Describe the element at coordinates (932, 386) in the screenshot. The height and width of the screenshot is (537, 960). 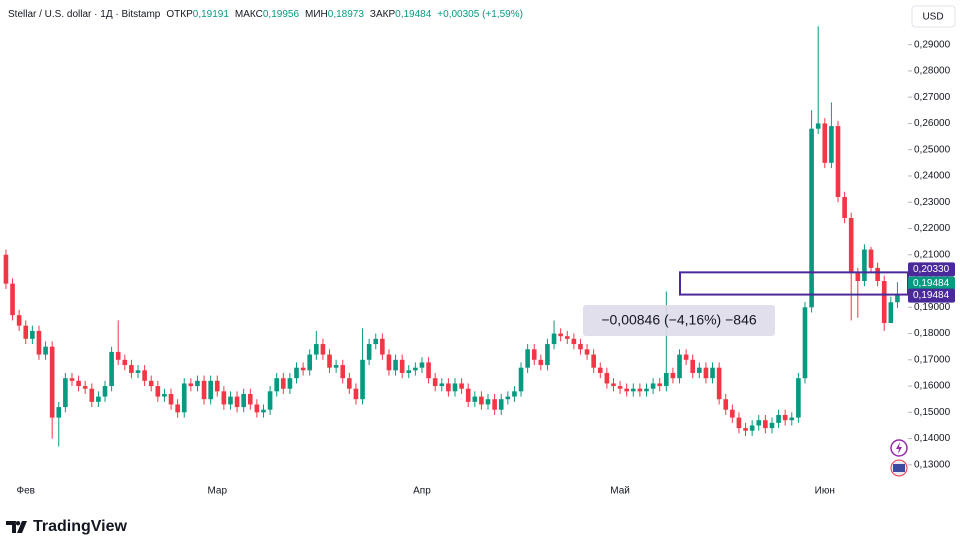
I see `y-tick-label: 0,16000` at that location.